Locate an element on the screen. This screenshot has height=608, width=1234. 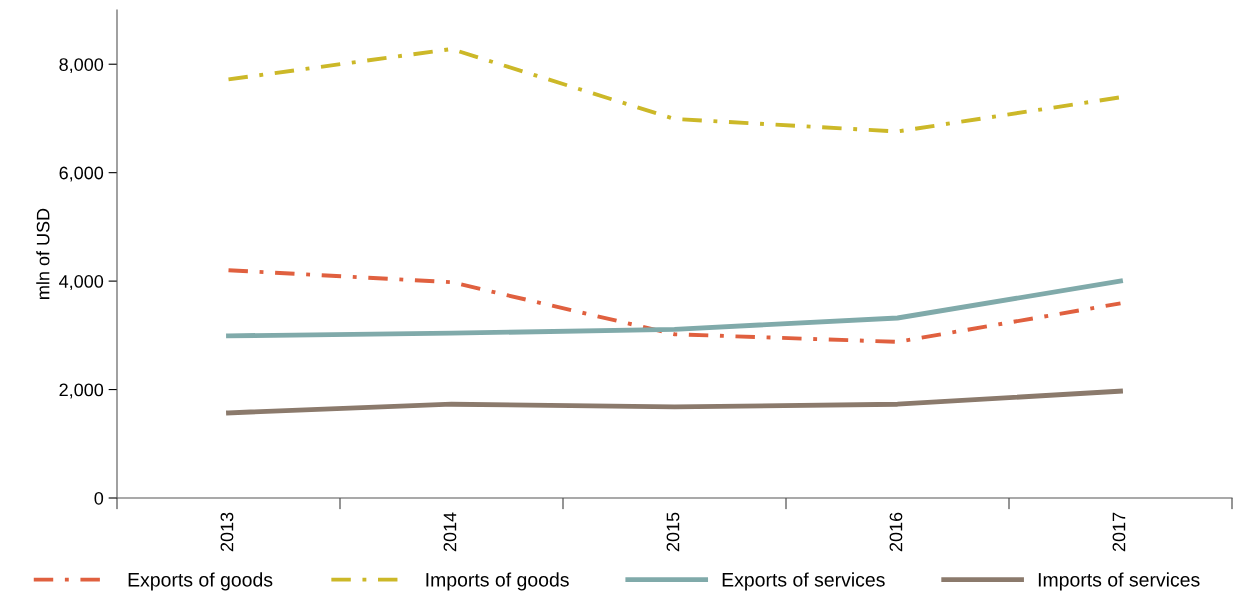
y-tick-label: 2,000 is located at coordinates (81, 391).